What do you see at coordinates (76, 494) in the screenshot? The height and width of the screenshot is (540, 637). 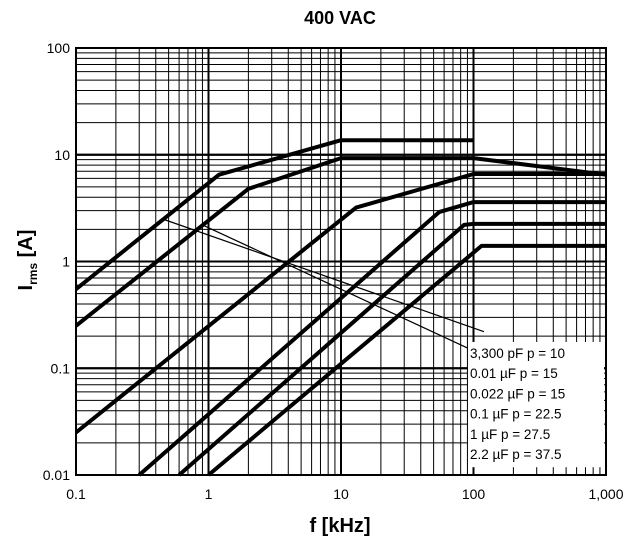 I see `x-tick-label: 0.1` at bounding box center [76, 494].